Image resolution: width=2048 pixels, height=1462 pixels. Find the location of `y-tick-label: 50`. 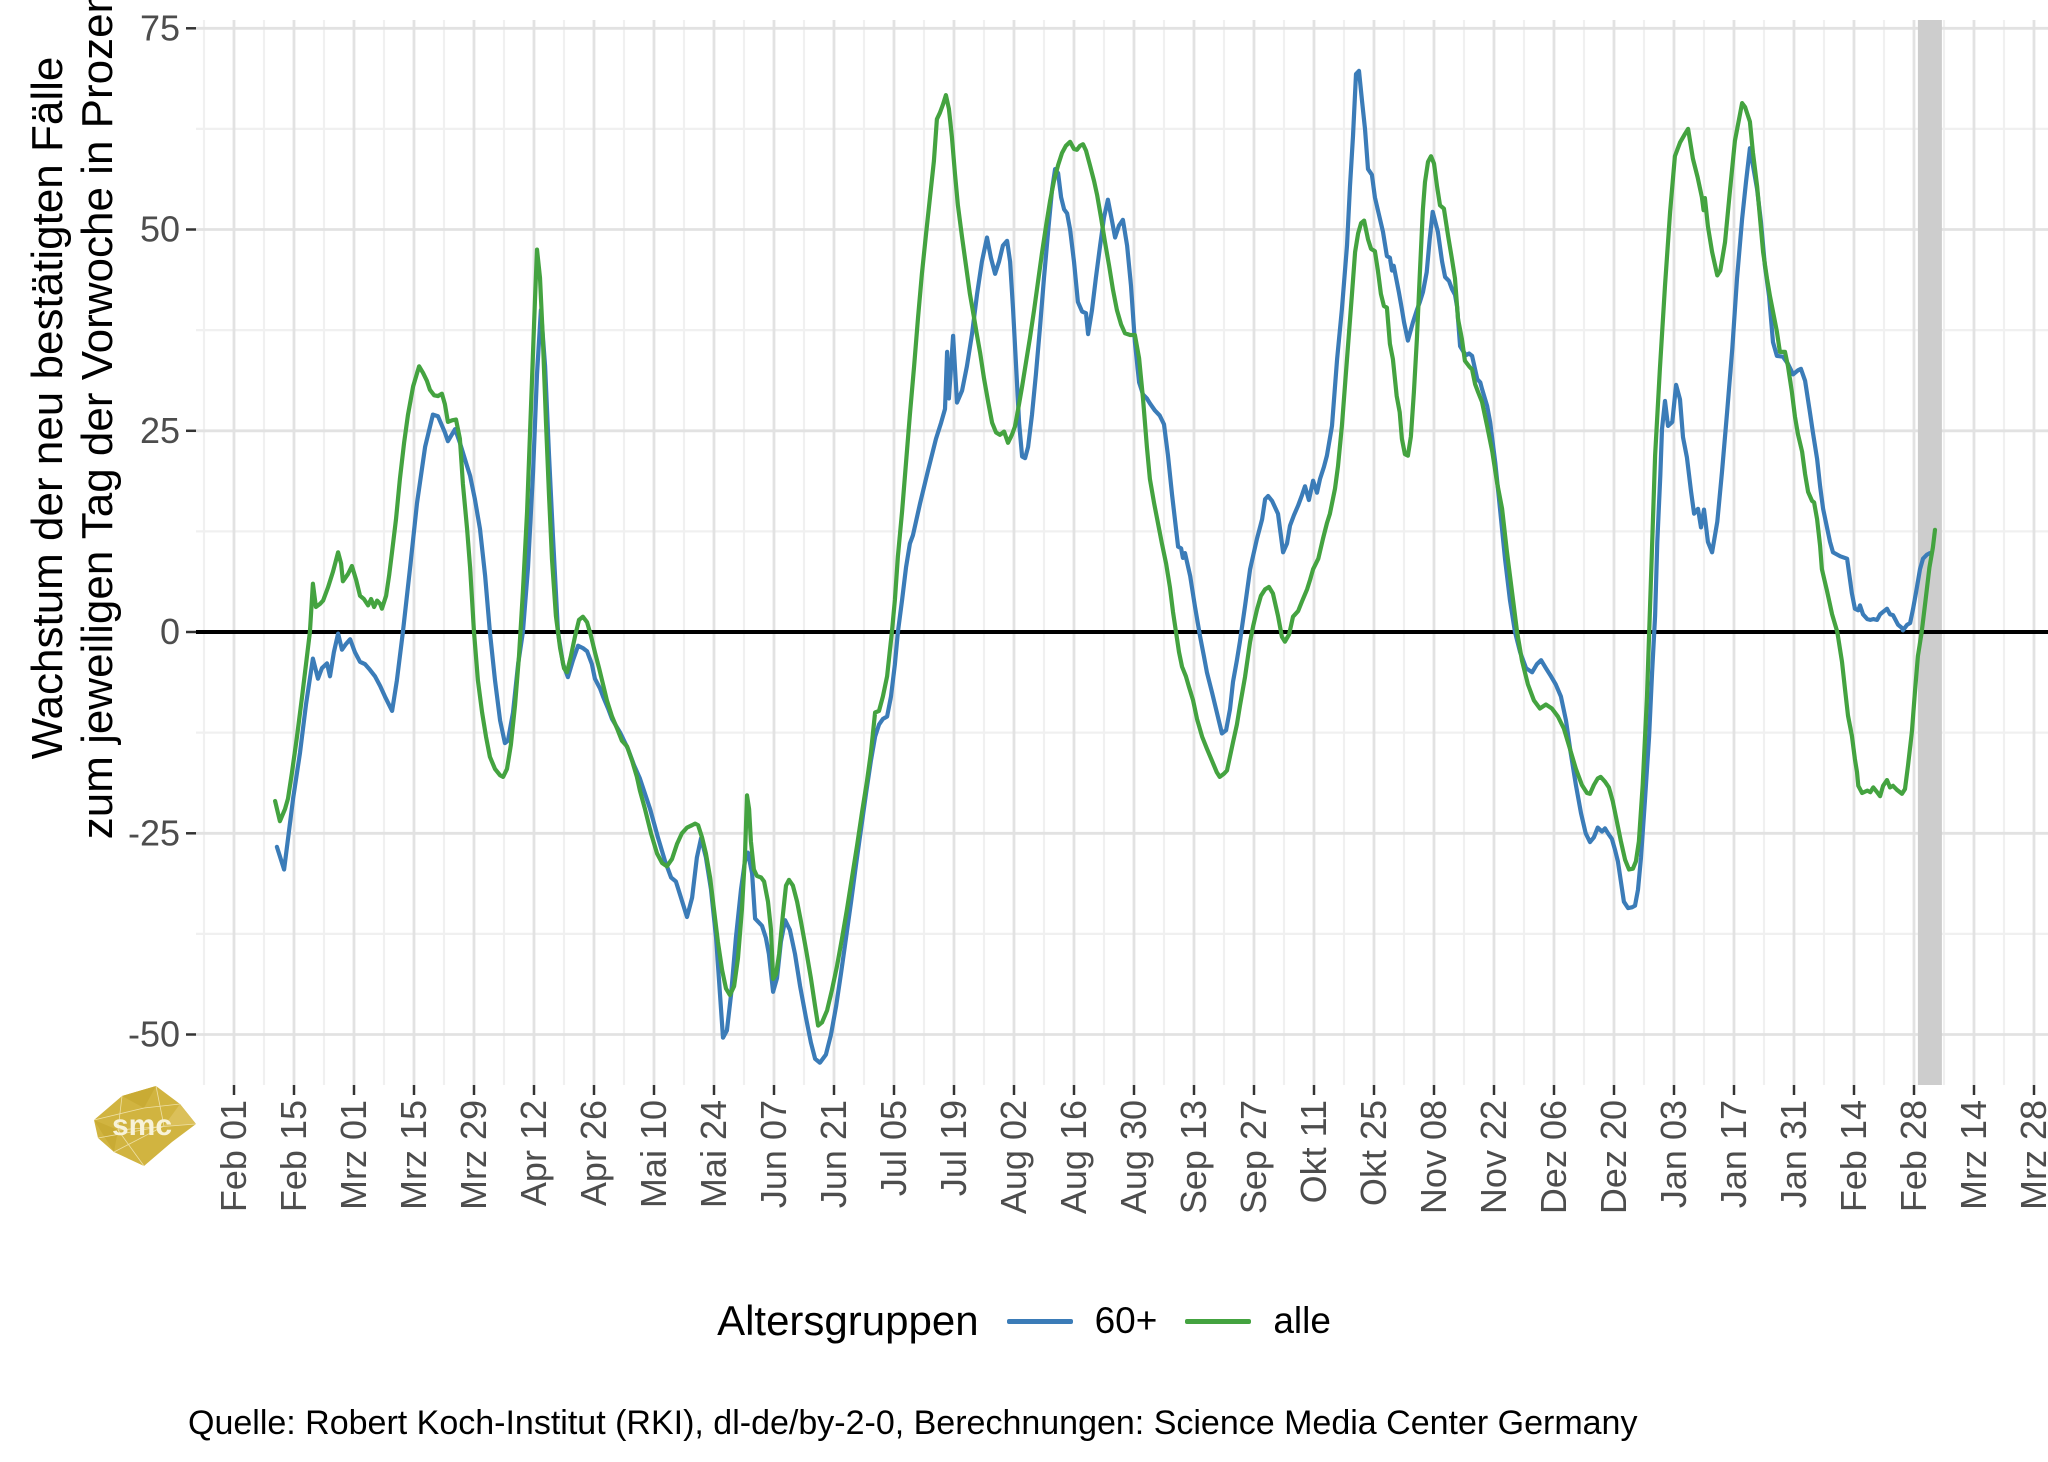

y-tick-label: 50 is located at coordinates (160, 229).